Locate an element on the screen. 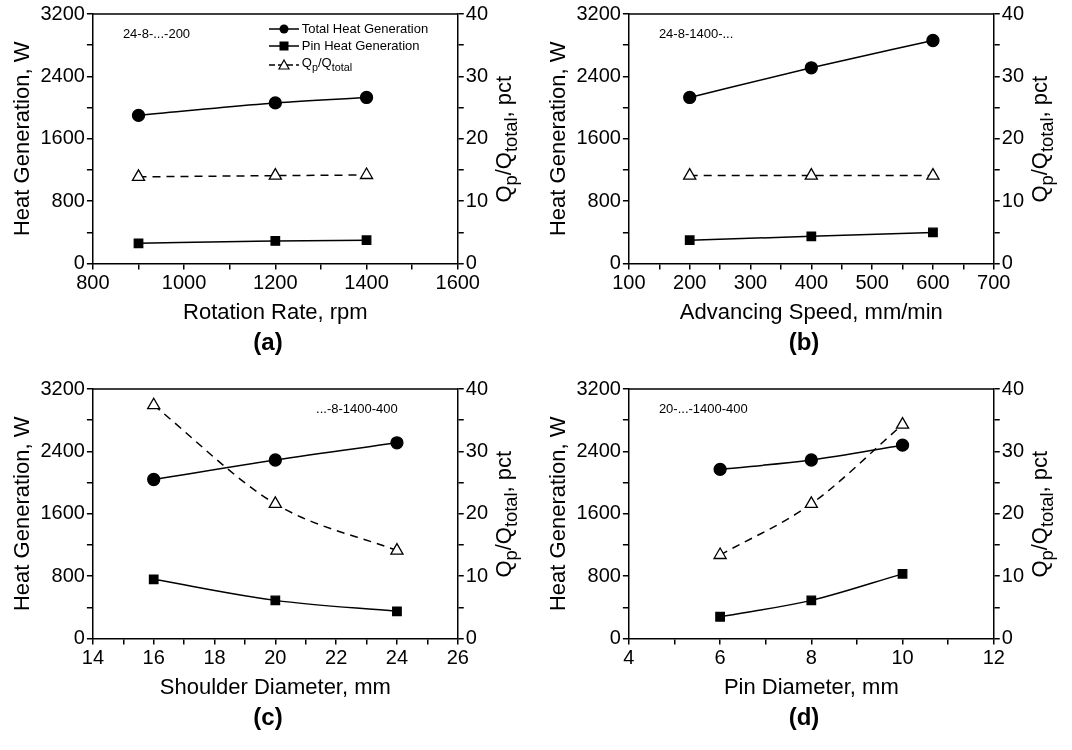  x-tick-label: 4 is located at coordinates (629, 657).